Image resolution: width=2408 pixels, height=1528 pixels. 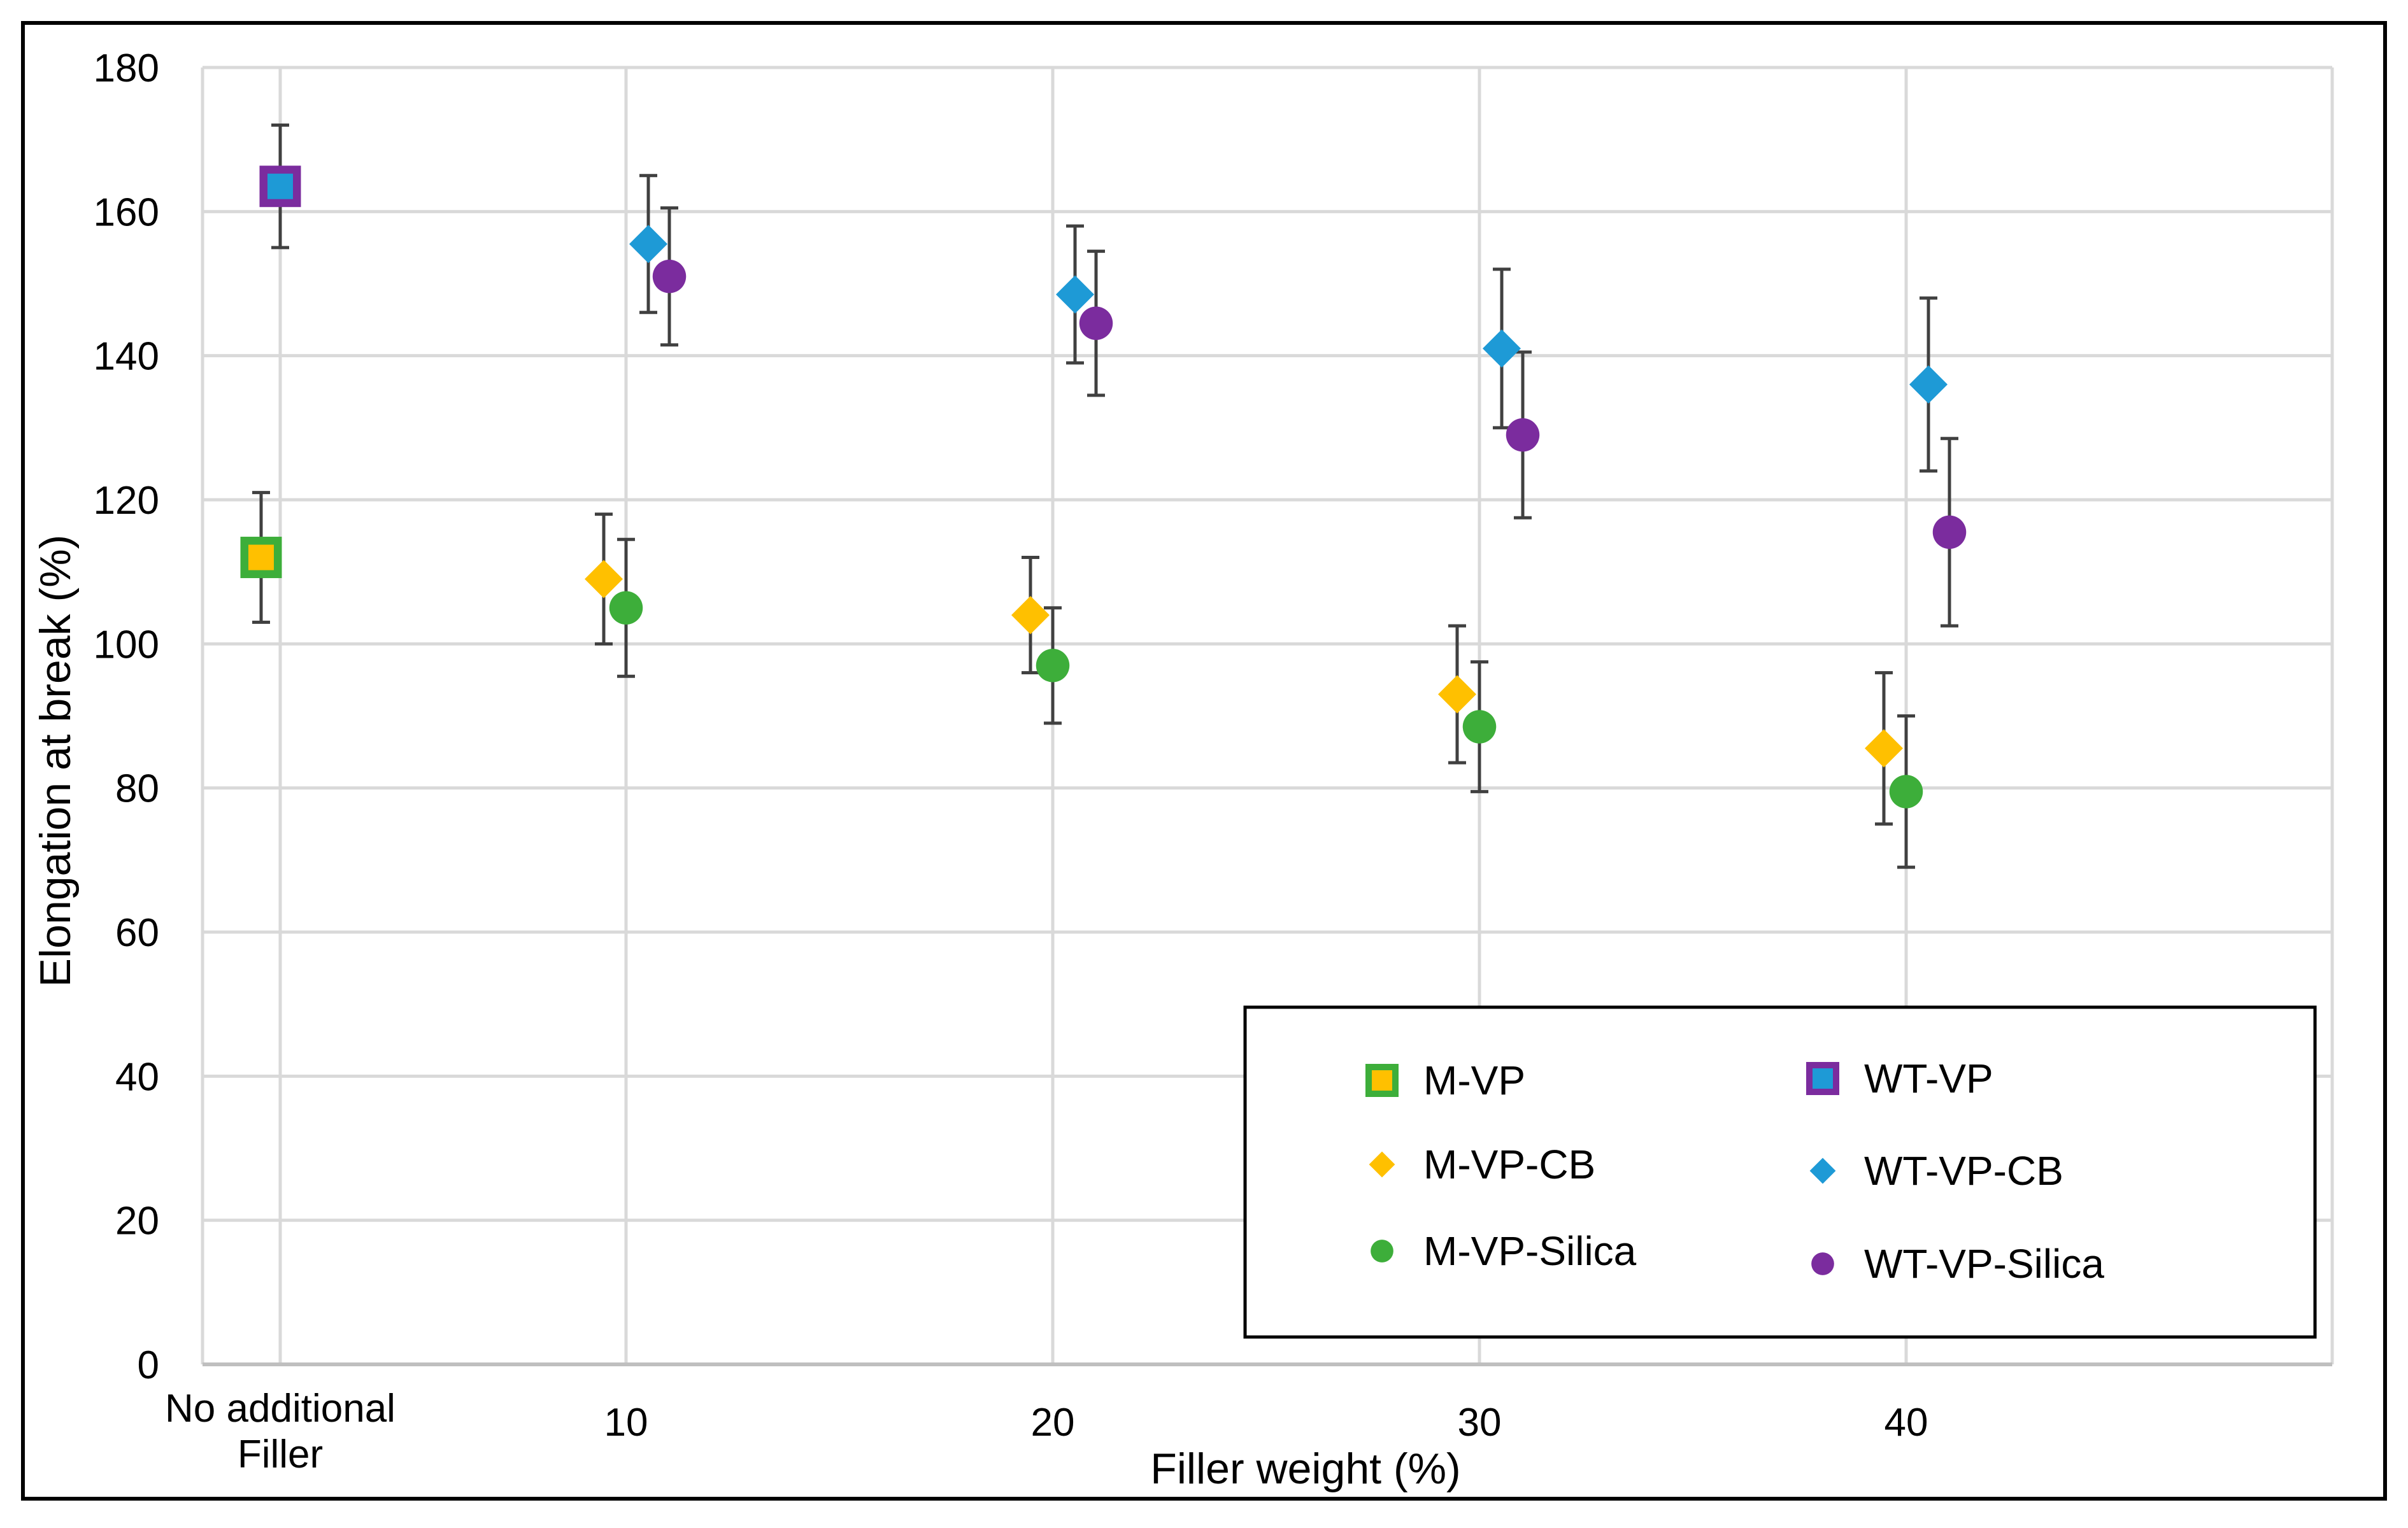 I want to click on y-tick-label: 100, so click(x=127, y=645).